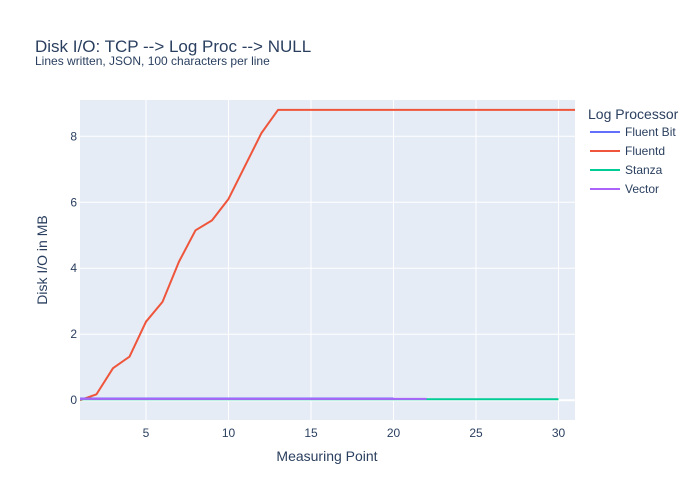 This screenshot has width=700, height=500. Describe the element at coordinates (633, 114) in the screenshot. I see `legend-title: Log Processor` at that location.